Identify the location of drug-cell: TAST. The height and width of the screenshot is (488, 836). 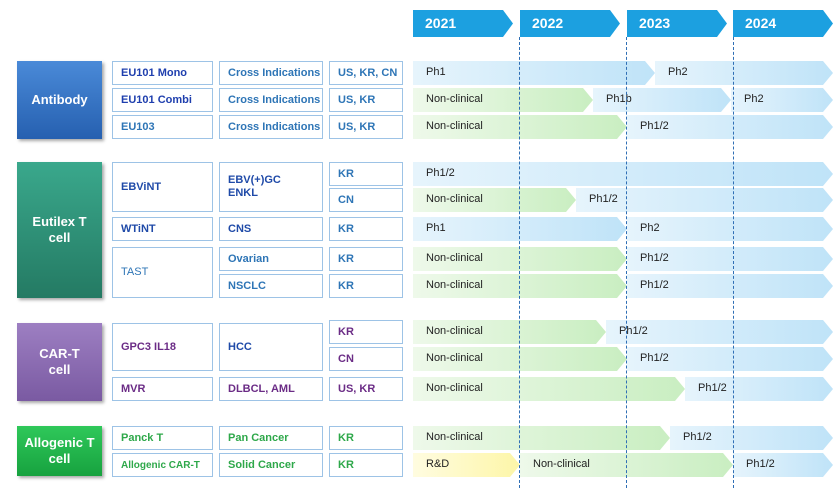
(162, 272).